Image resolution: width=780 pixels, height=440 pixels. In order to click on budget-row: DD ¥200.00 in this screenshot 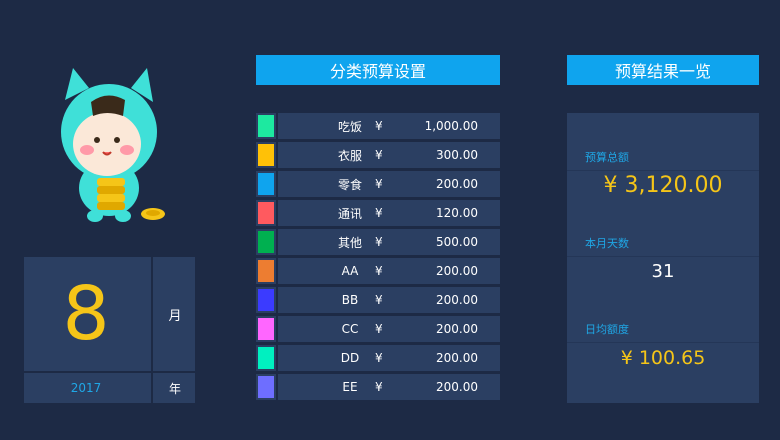, I will do `click(378, 358)`.